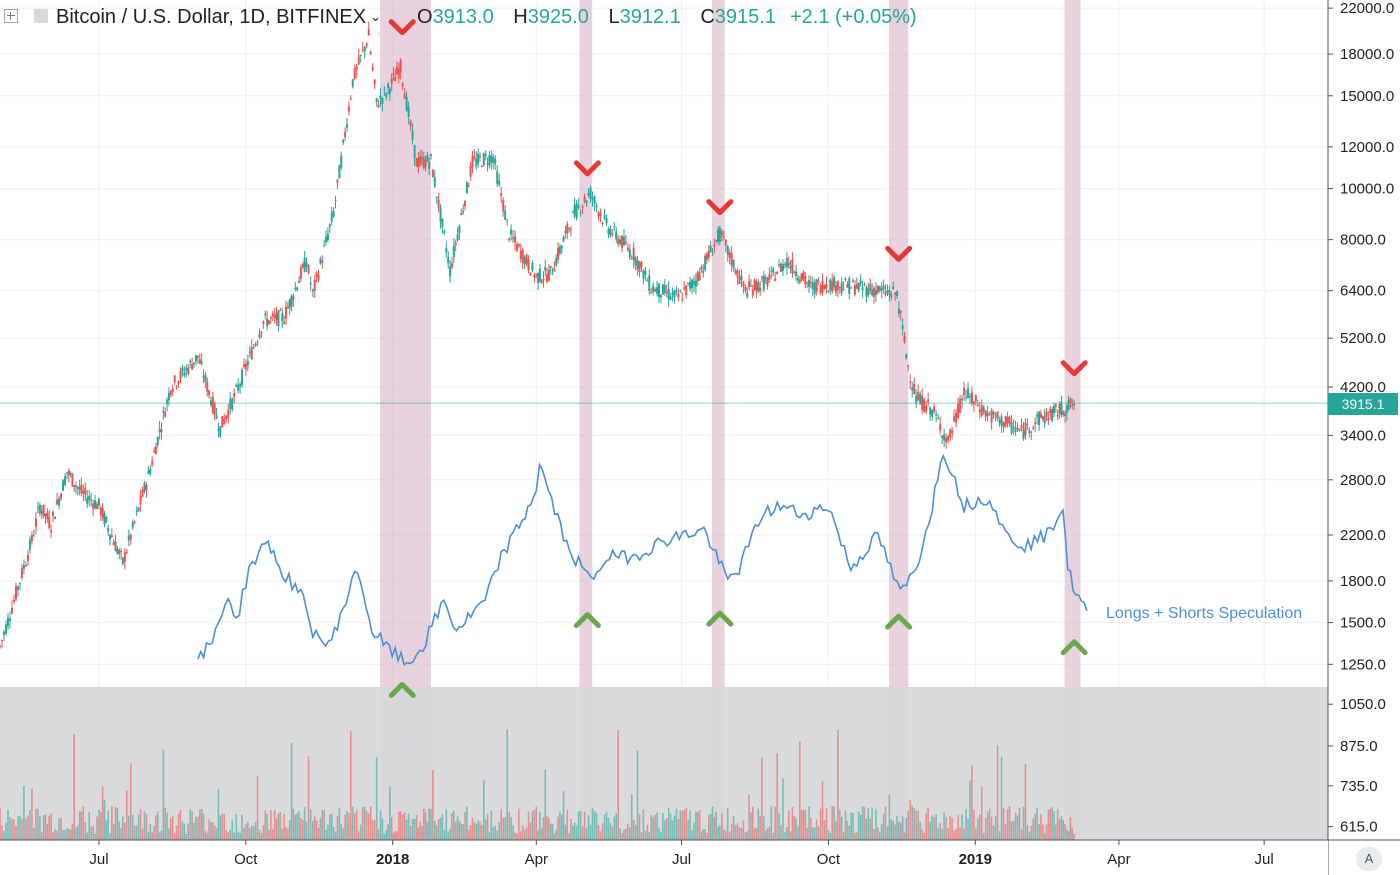  Describe the element at coordinates (392, 859) in the screenshot. I see `time-tick-label: 2018` at that location.